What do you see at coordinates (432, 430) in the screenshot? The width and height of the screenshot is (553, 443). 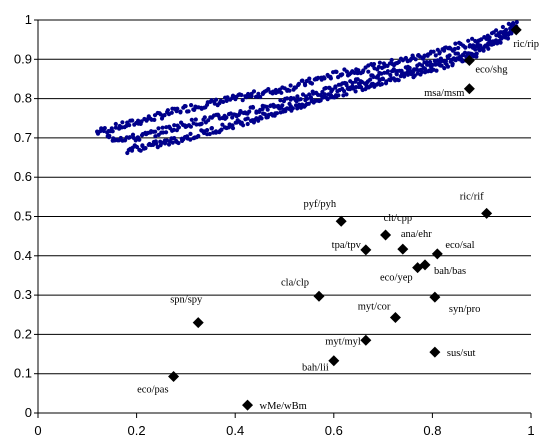 I see `x-tick-label: 0.8` at bounding box center [432, 430].